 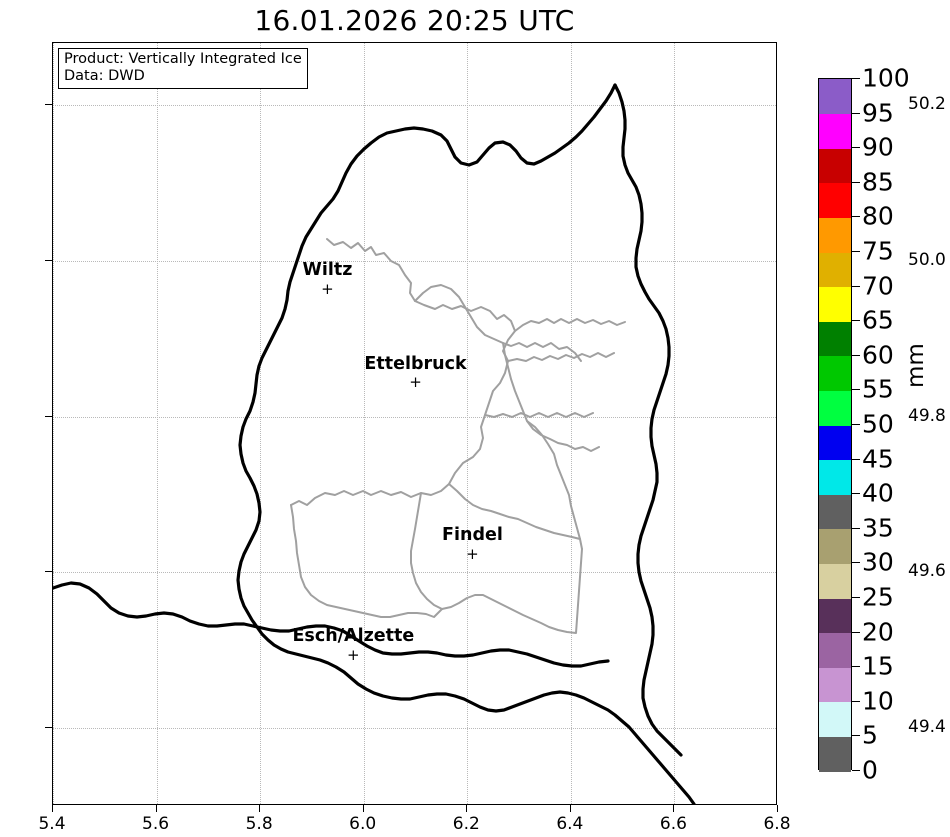 What do you see at coordinates (878, 562) in the screenshot?
I see `colorbar-tick-label: 30` at bounding box center [878, 562].